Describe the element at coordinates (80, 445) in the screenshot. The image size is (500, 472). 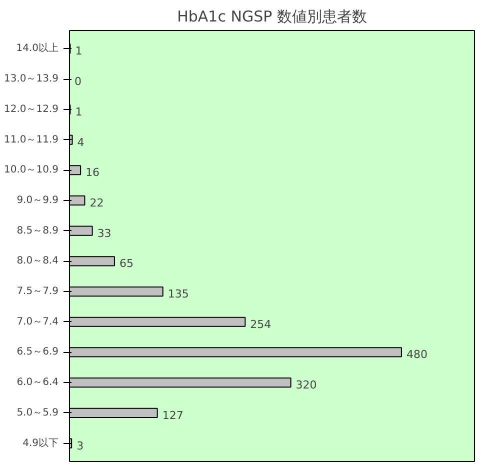
I see `data-label: 3` at that location.